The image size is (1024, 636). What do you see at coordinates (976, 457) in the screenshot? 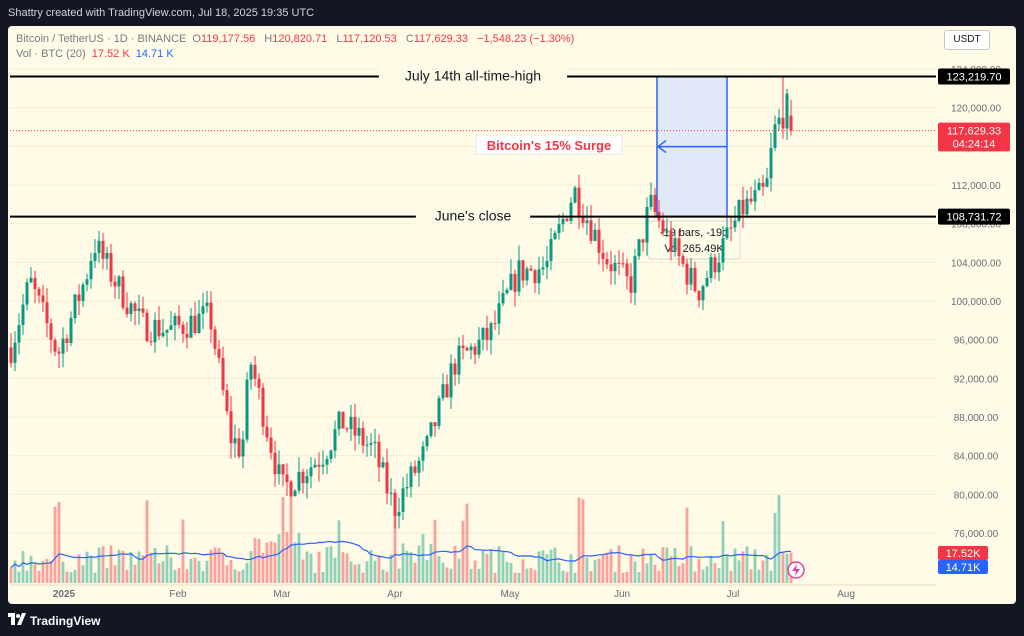
I see `price-tick: 84,000.00` at bounding box center [976, 457].